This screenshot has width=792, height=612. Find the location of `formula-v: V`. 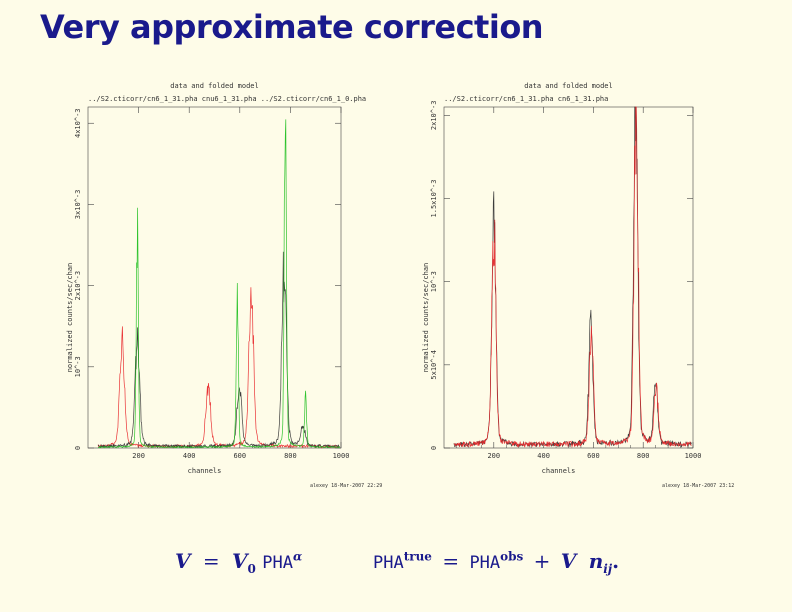

formula-v: V is located at coordinates (183, 561).